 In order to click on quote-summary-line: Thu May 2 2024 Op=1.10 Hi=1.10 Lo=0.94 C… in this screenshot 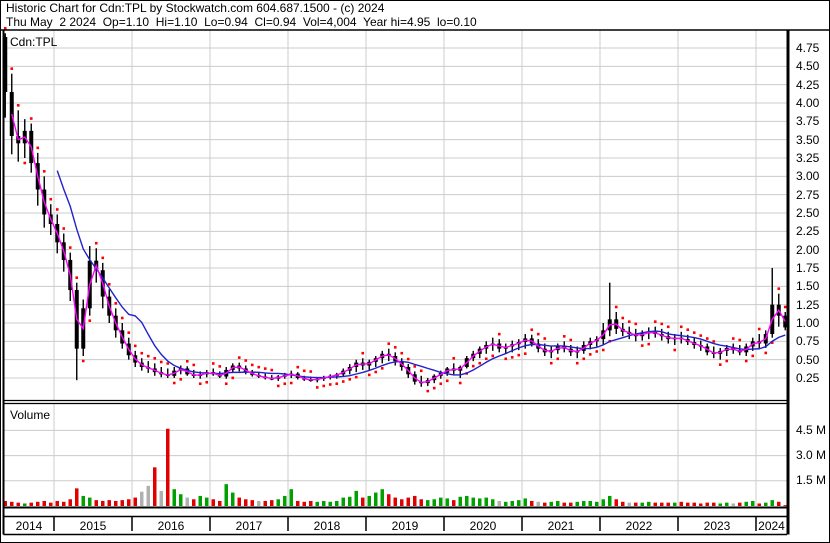, I will do `click(241, 22)`.